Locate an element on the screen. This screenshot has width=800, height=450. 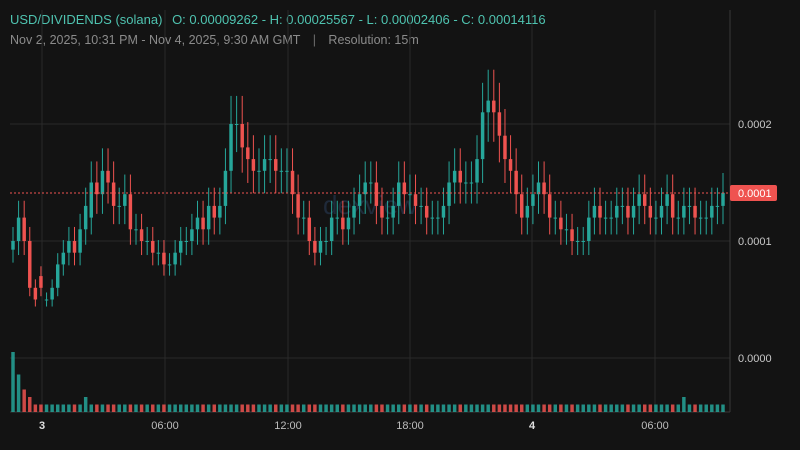
pair-symbol: USD/DIVIDENDS (solana) is located at coordinates (86, 19).